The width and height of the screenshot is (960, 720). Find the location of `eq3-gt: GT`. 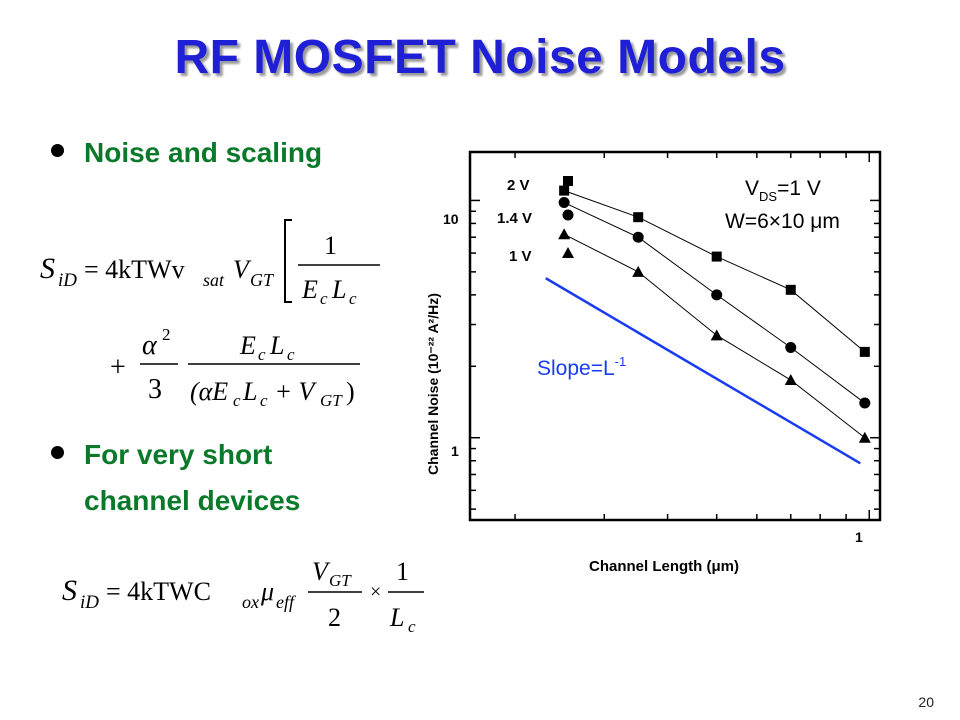

eq3-gt: GT is located at coordinates (340, 580).